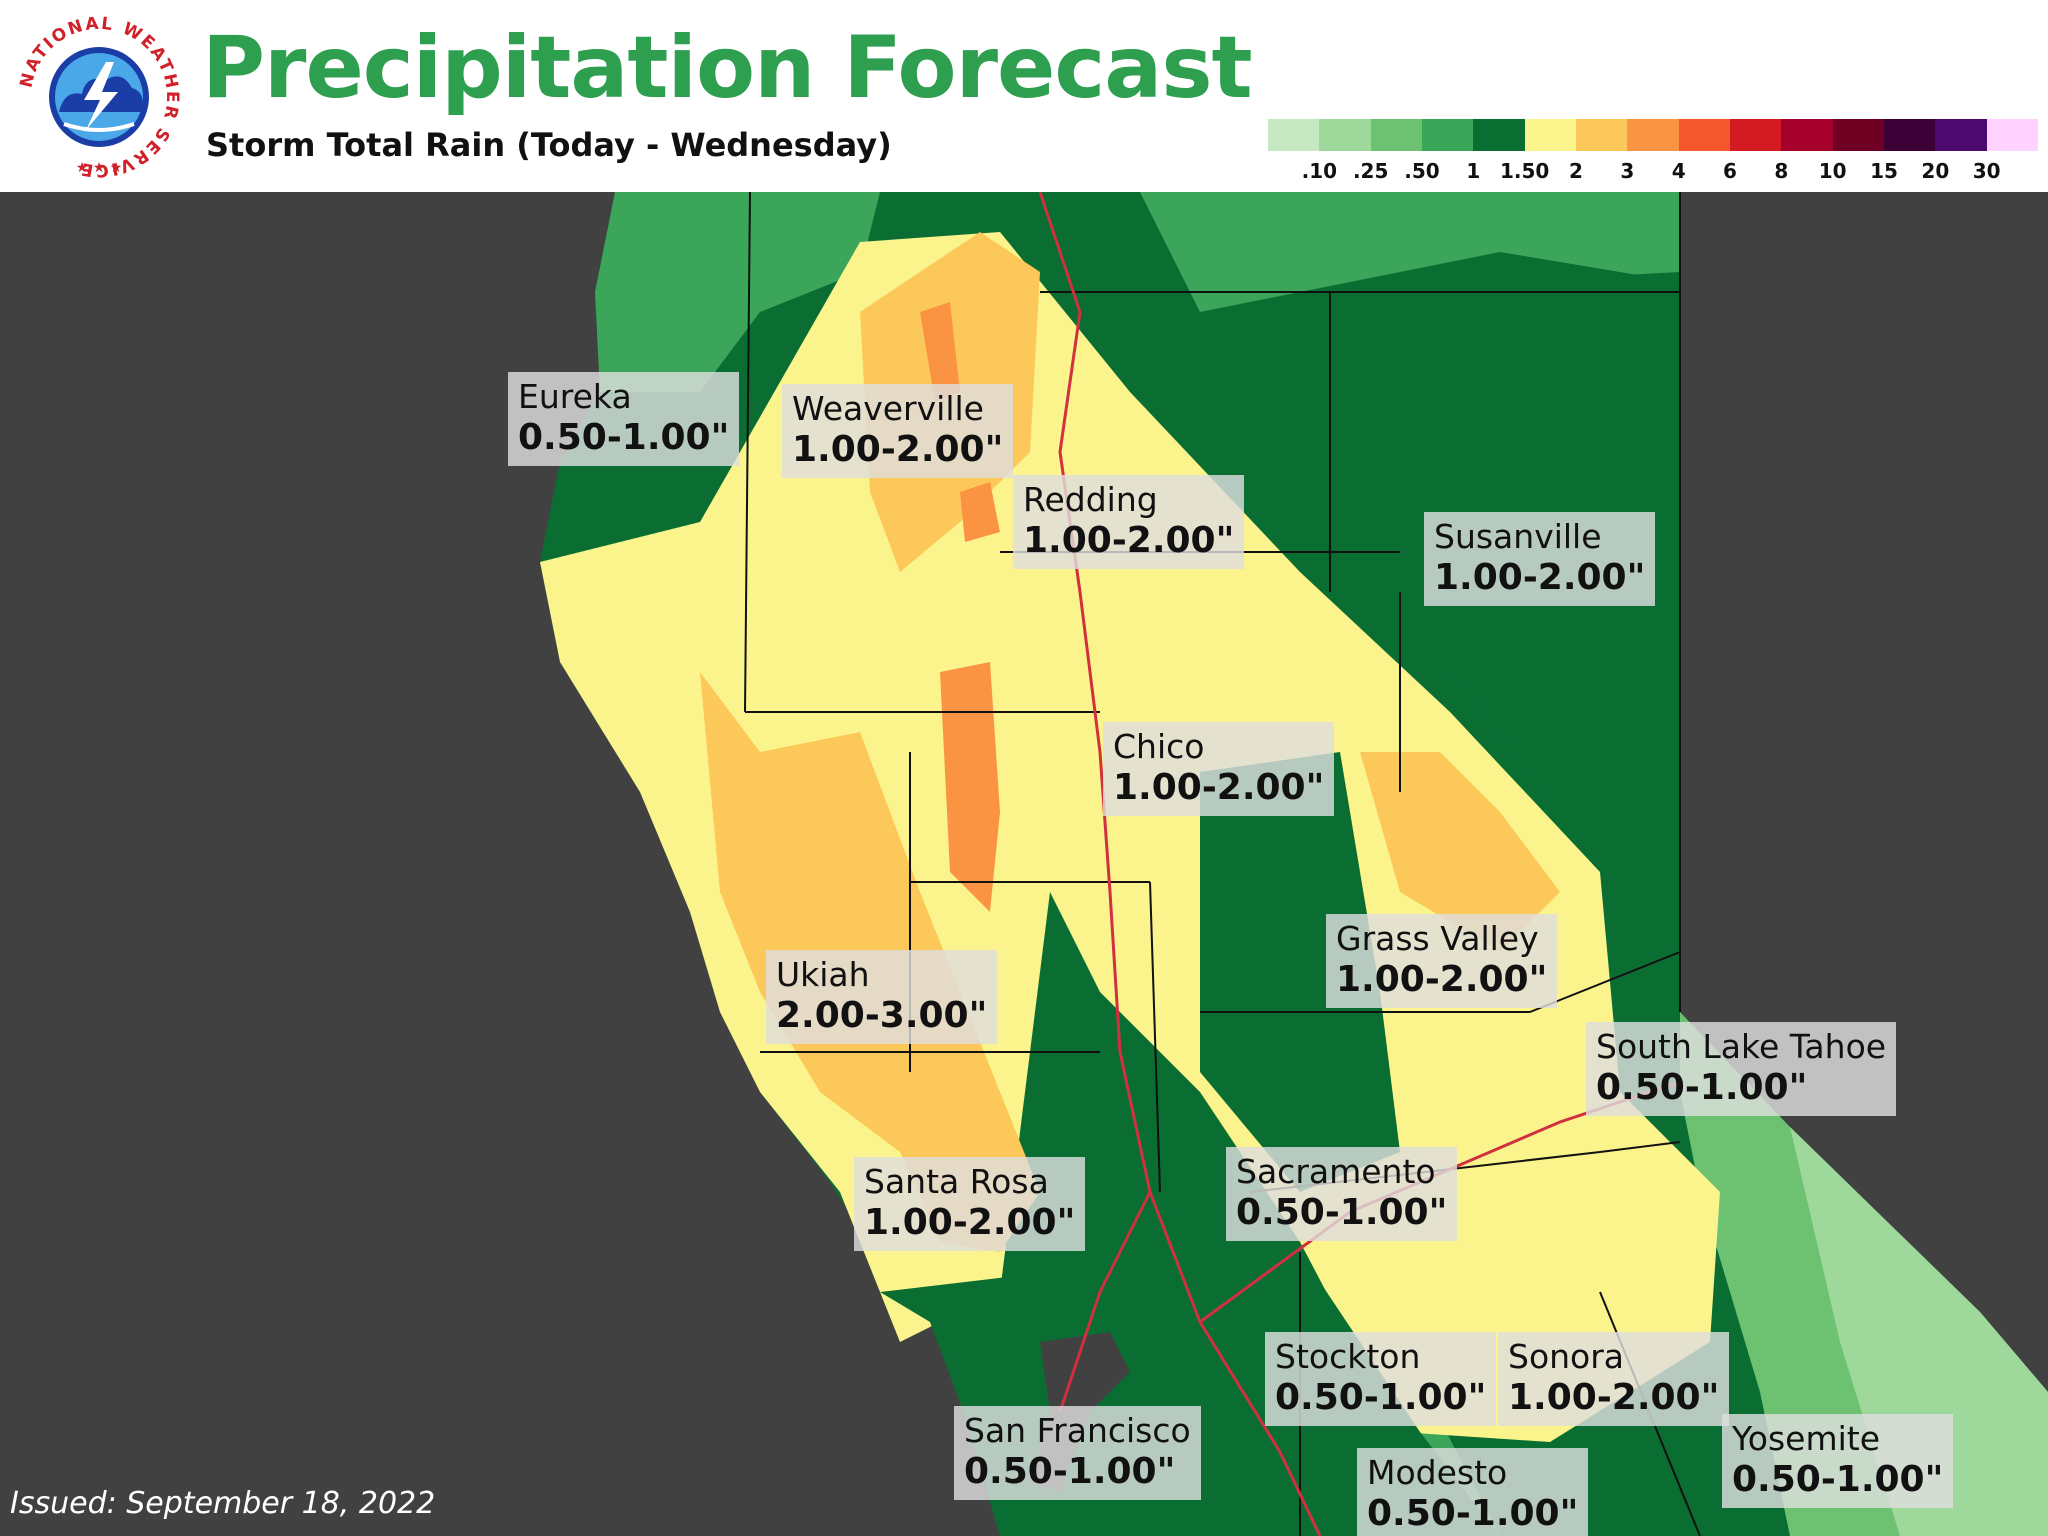  What do you see at coordinates (823, 974) in the screenshot?
I see `city-name: Ukiah` at bounding box center [823, 974].